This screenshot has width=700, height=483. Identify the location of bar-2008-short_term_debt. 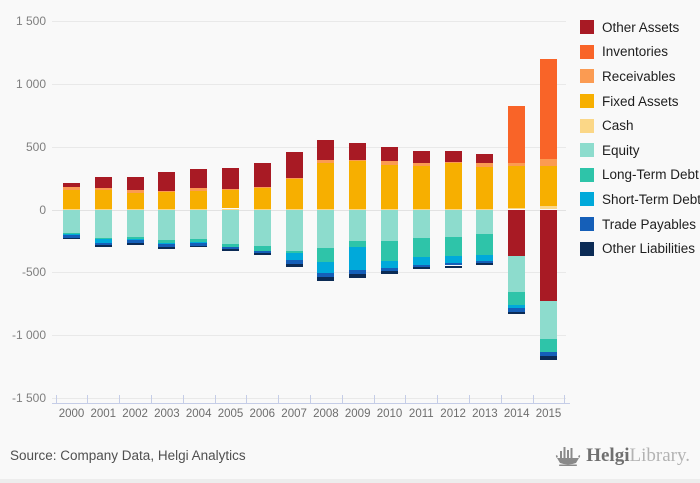
(326, 267).